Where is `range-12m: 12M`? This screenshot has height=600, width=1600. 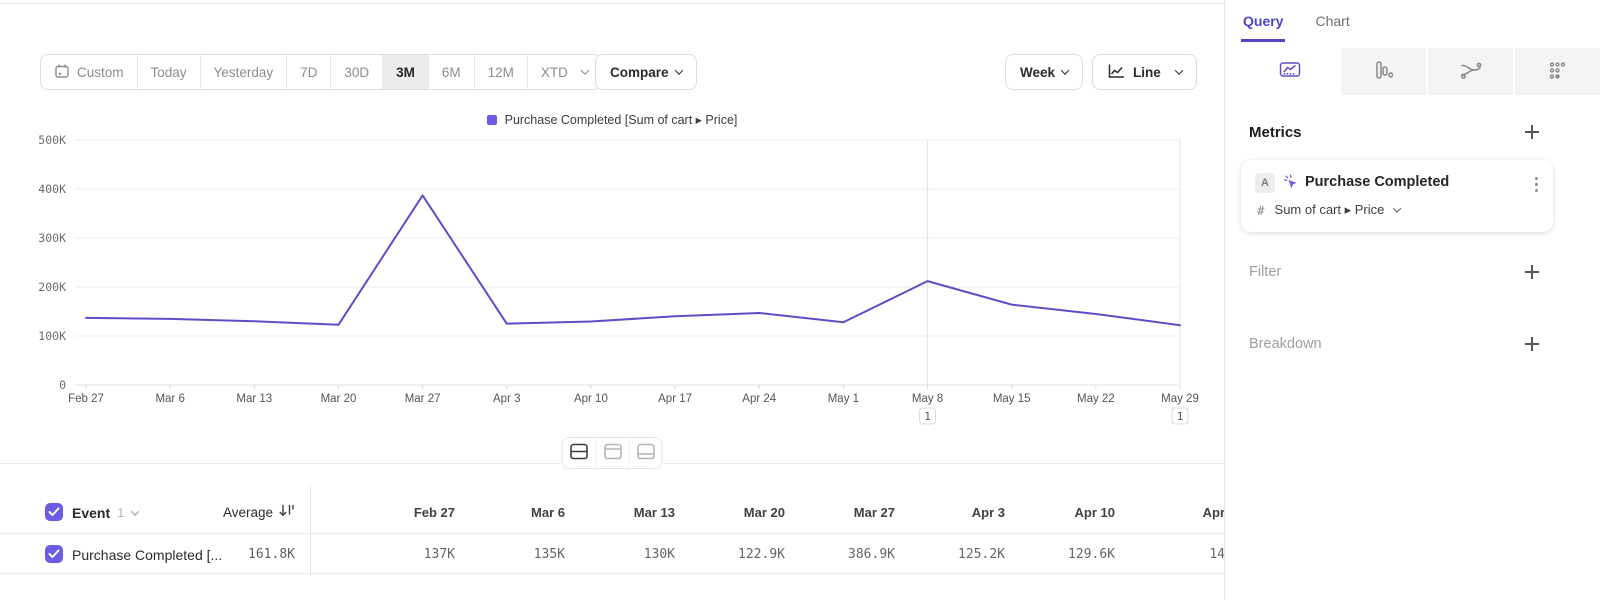 range-12m: 12M is located at coordinates (500, 72).